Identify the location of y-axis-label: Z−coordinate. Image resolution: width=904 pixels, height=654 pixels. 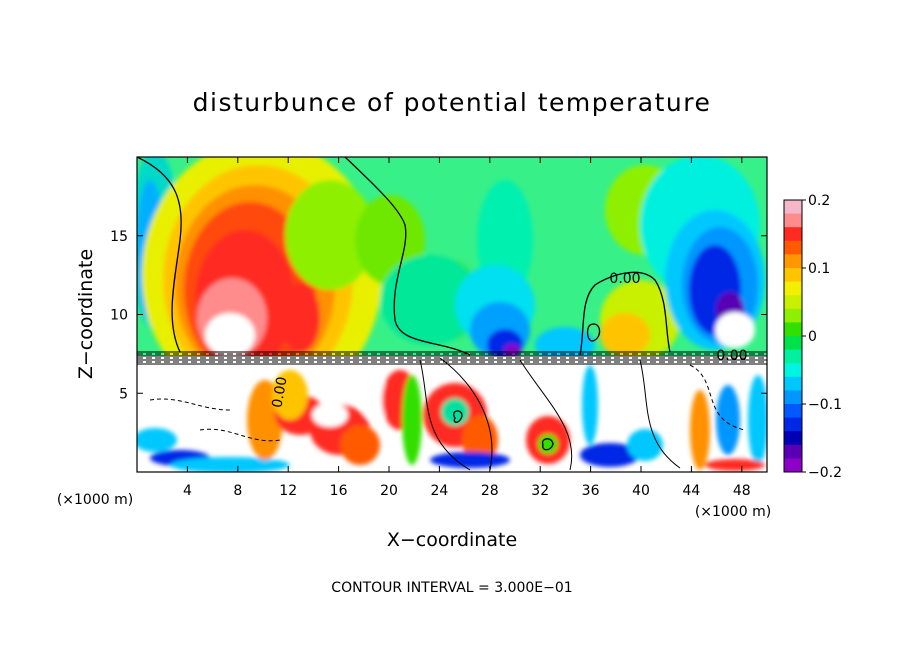
(86, 314).